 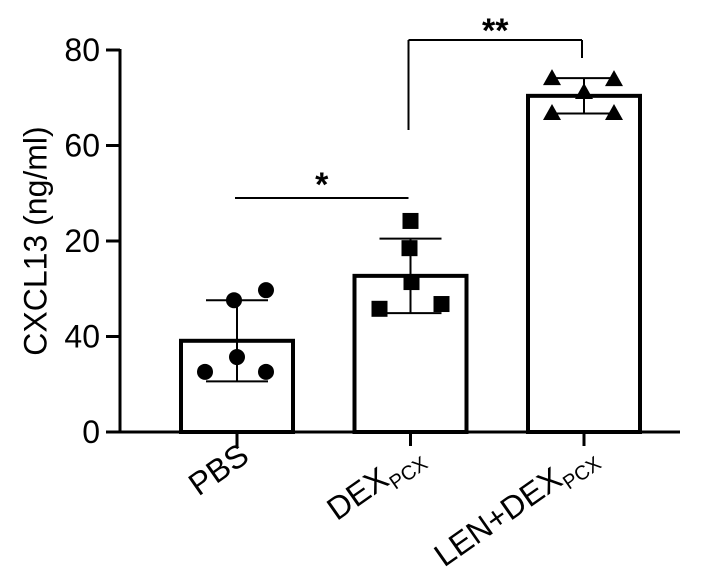 I want to click on x-tick-label: PBS, so click(x=218, y=469).